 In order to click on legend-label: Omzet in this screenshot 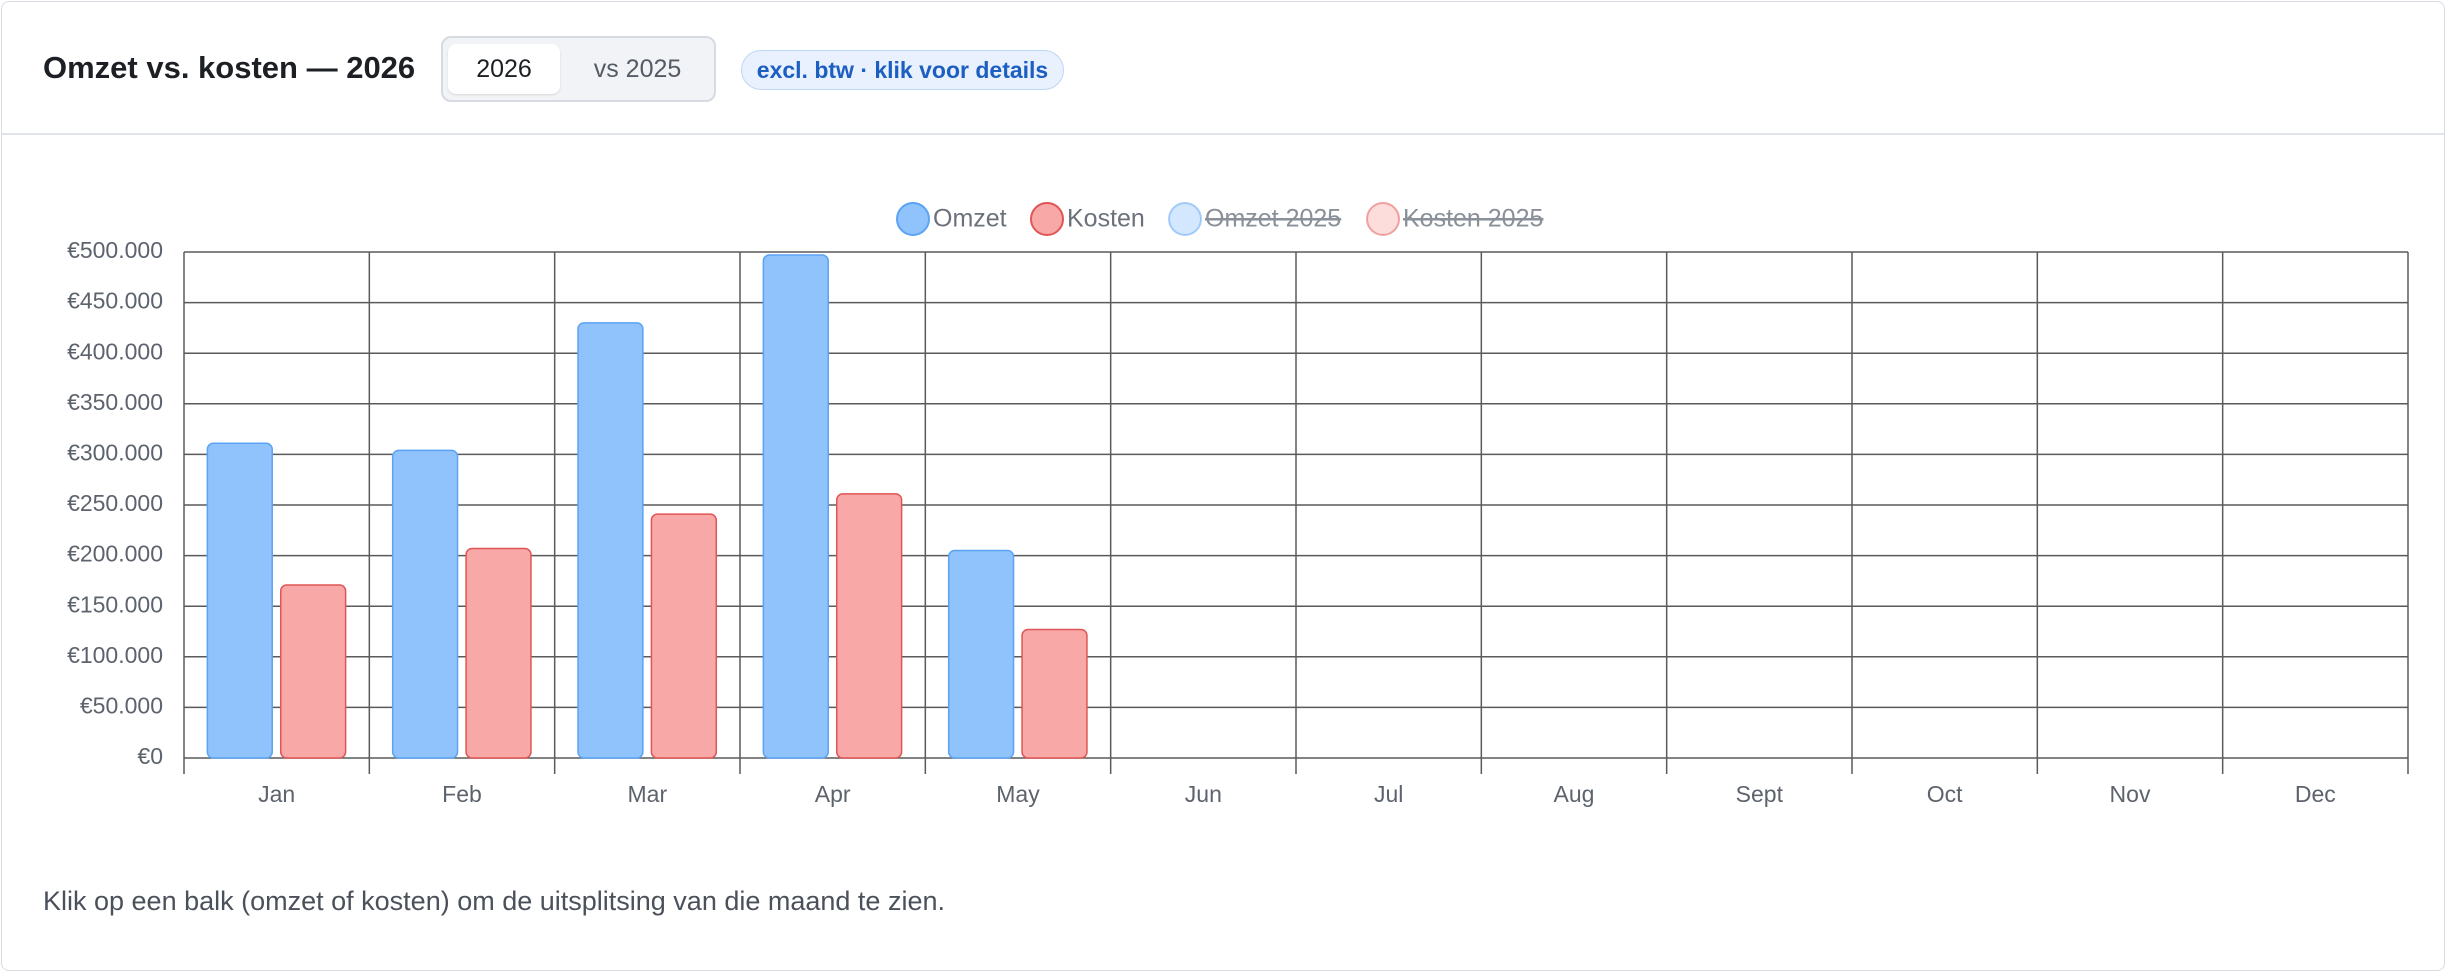, I will do `click(970, 219)`.